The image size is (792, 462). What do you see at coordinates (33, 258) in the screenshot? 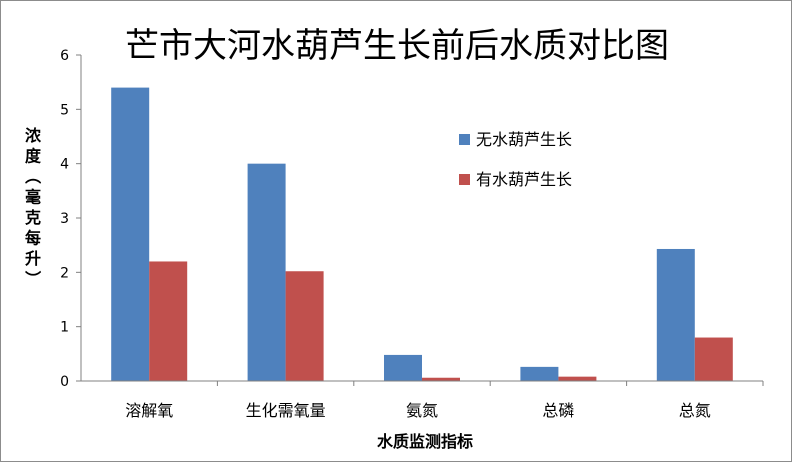
I see `y-axis-label-char: 升` at bounding box center [33, 258].